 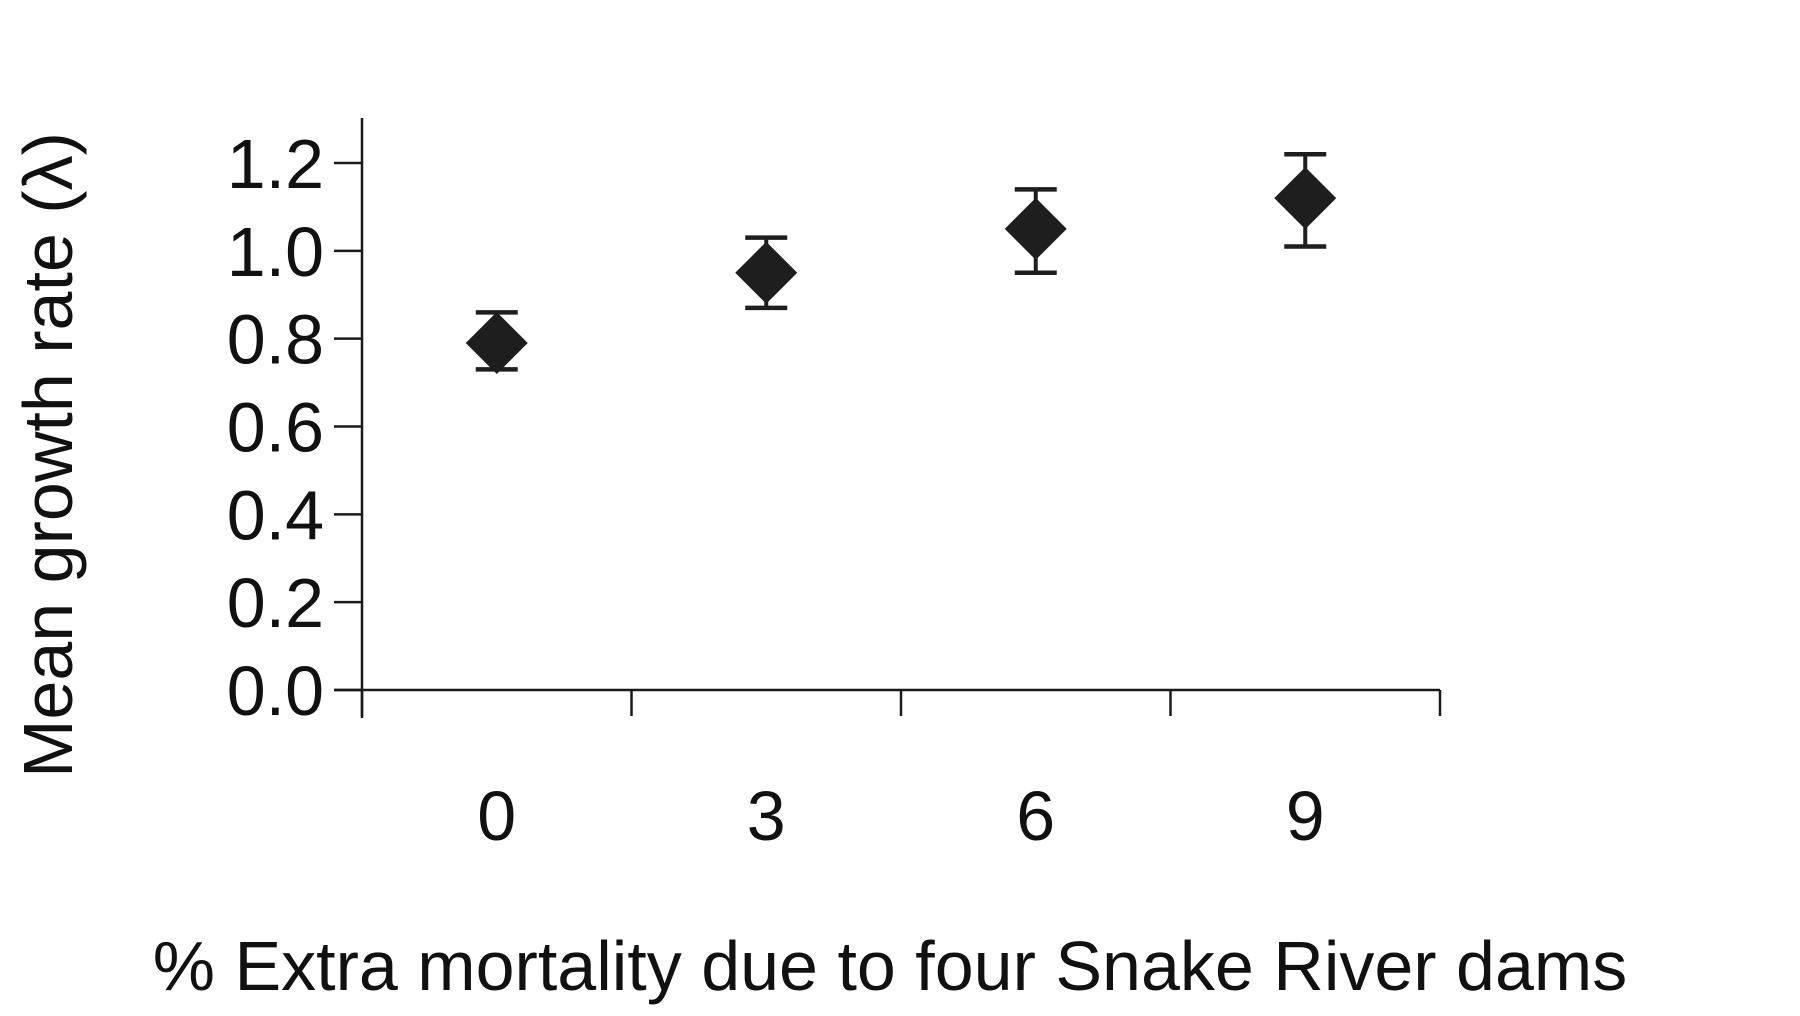 I want to click on x-tick-label: 6, so click(x=1035, y=816).